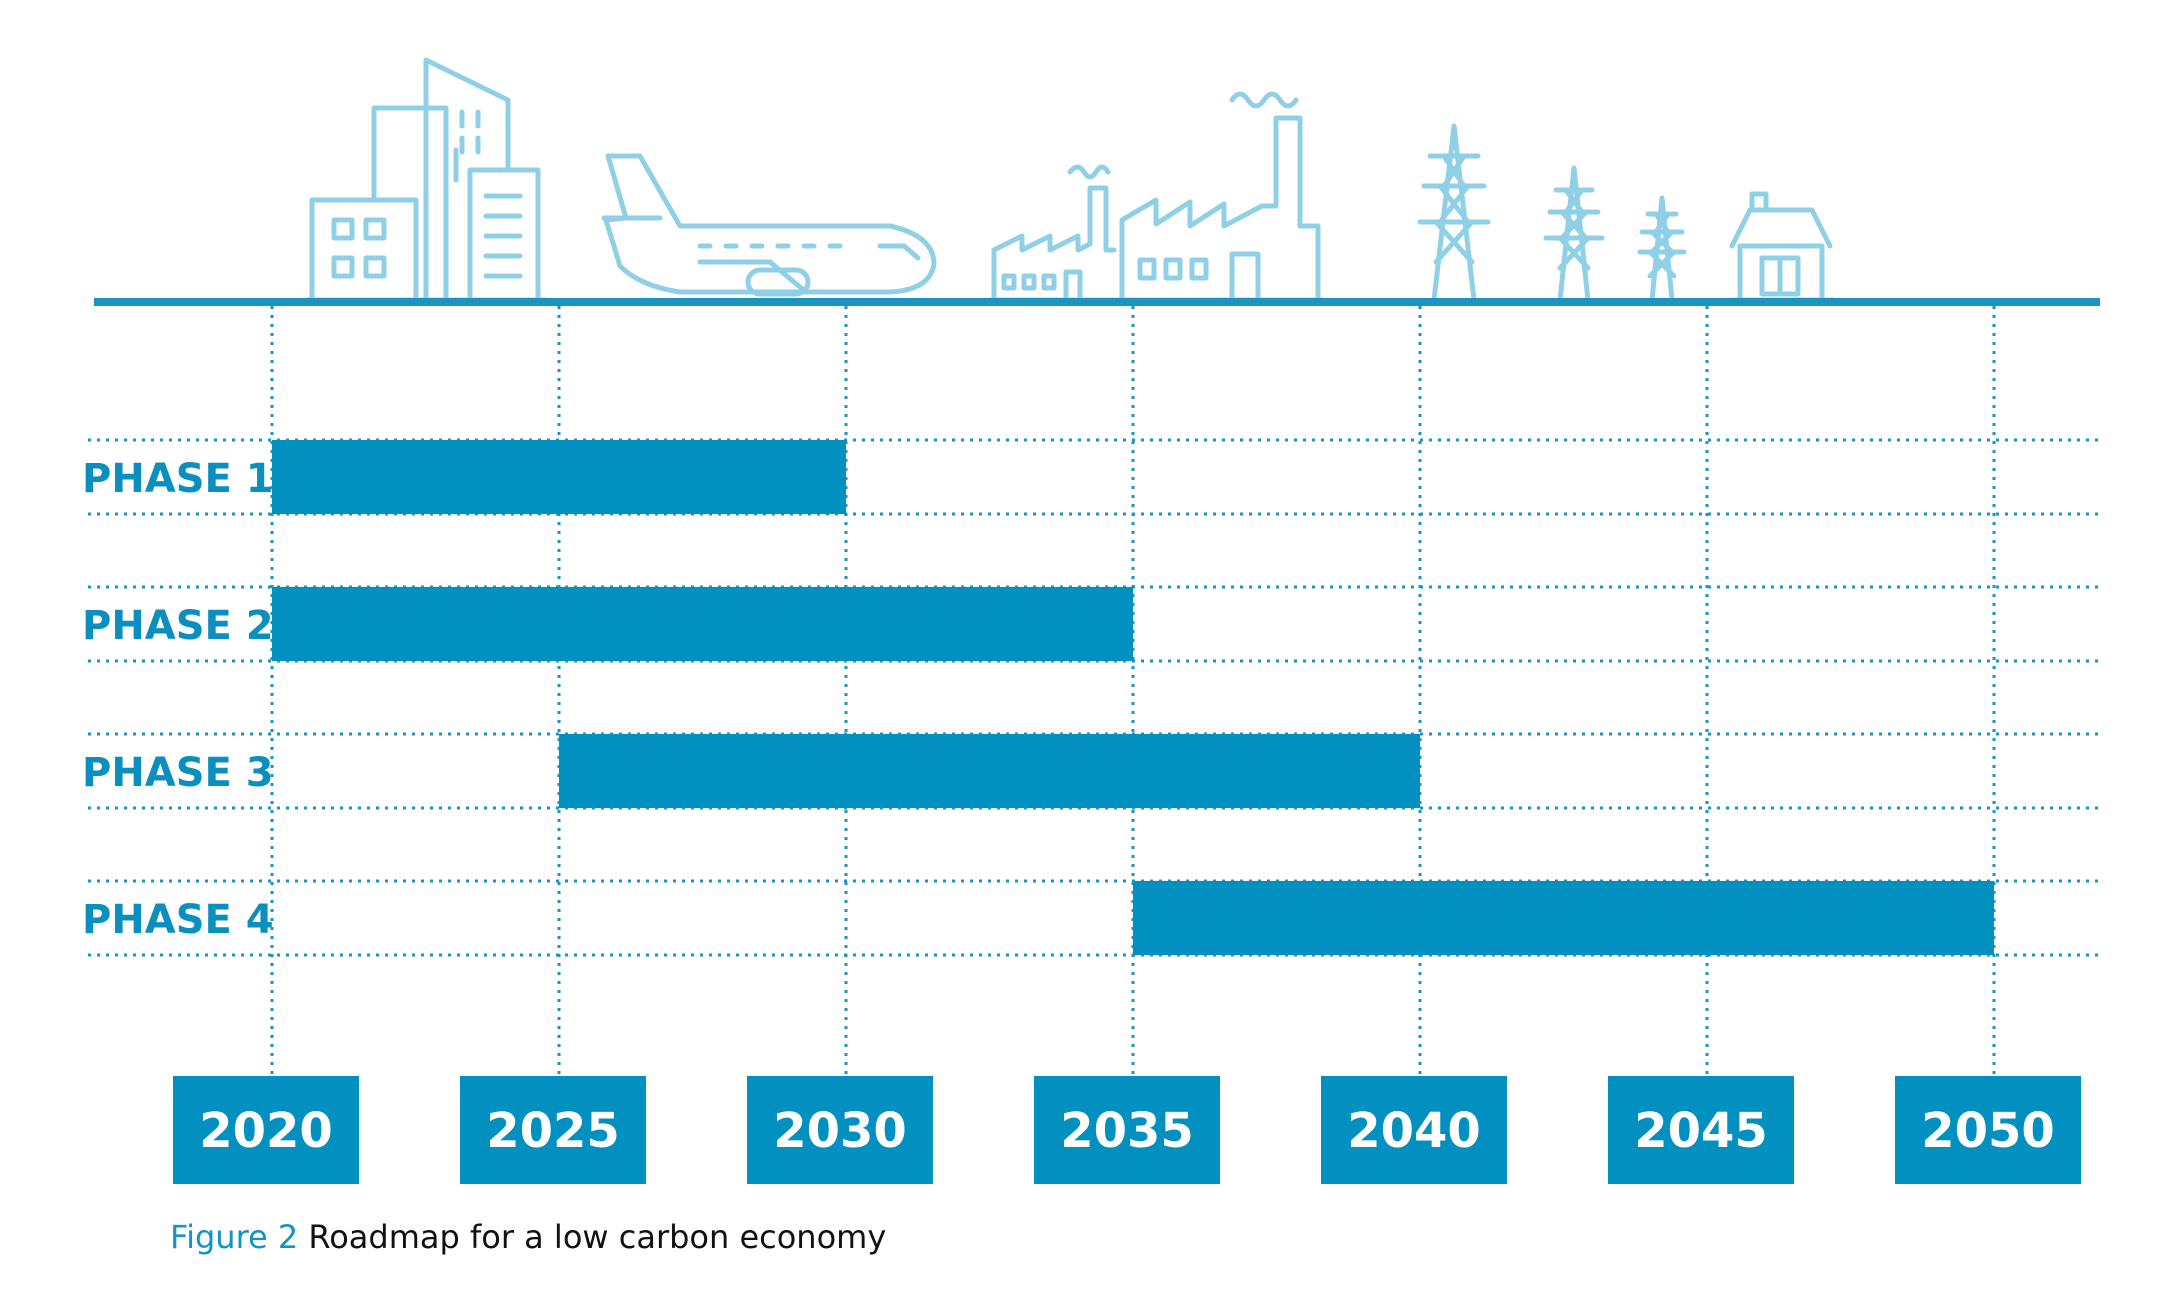 The width and height of the screenshot is (2184, 1294). I want to click on factory-icon, so click(1156, 197).